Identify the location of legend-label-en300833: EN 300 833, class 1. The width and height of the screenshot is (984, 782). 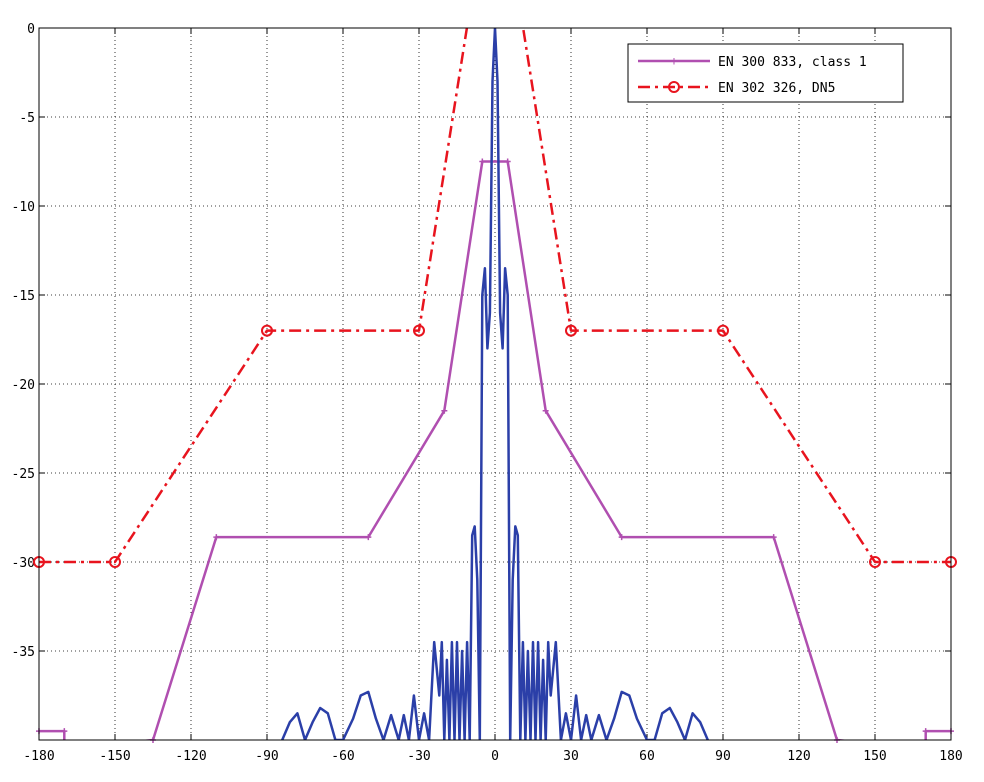
(792, 62).